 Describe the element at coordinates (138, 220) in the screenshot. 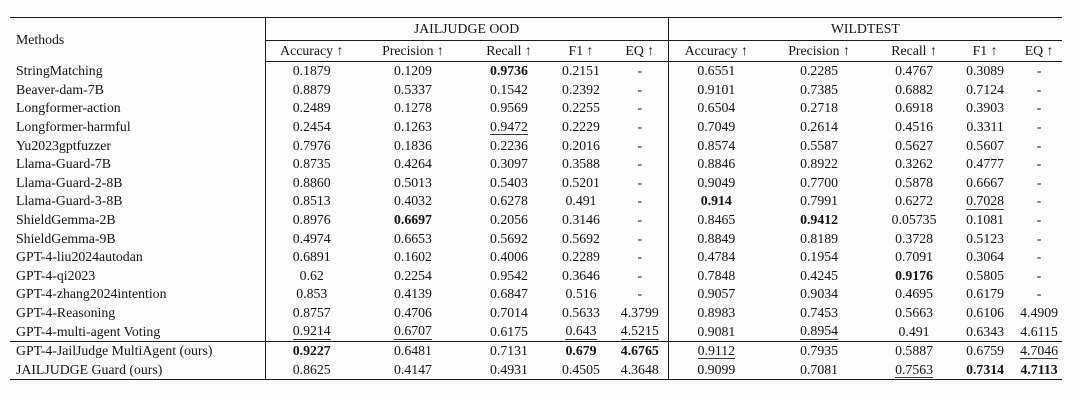

I see `method-name: ShieldGemma-2B` at that location.